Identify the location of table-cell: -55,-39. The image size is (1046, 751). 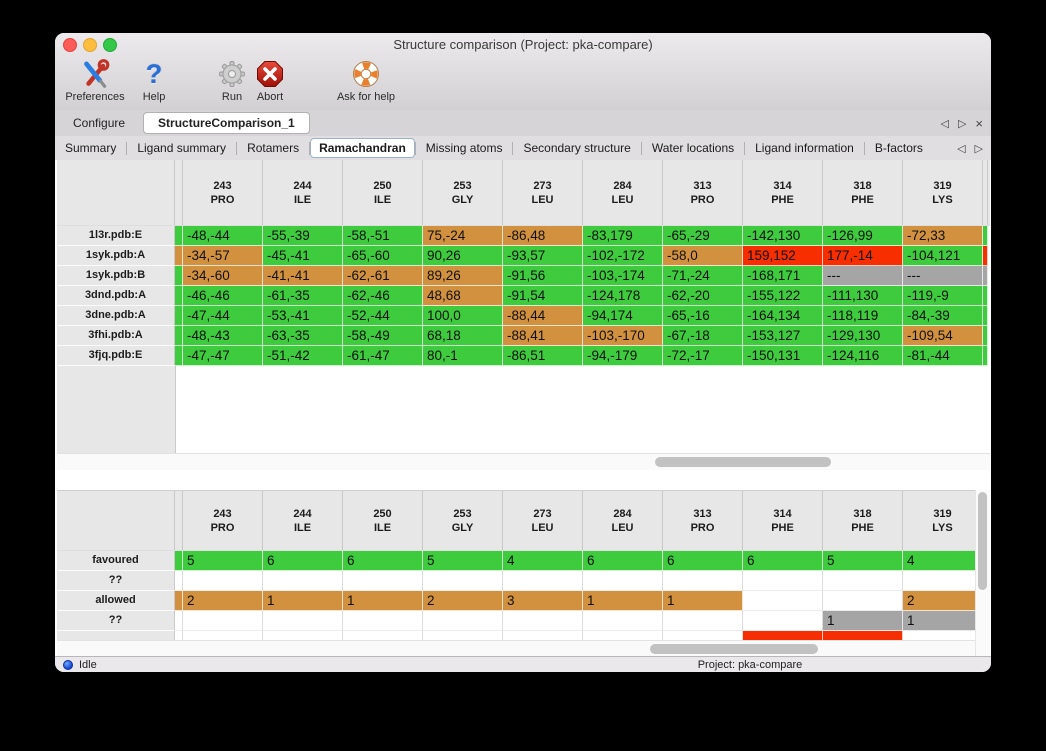
(303, 236).